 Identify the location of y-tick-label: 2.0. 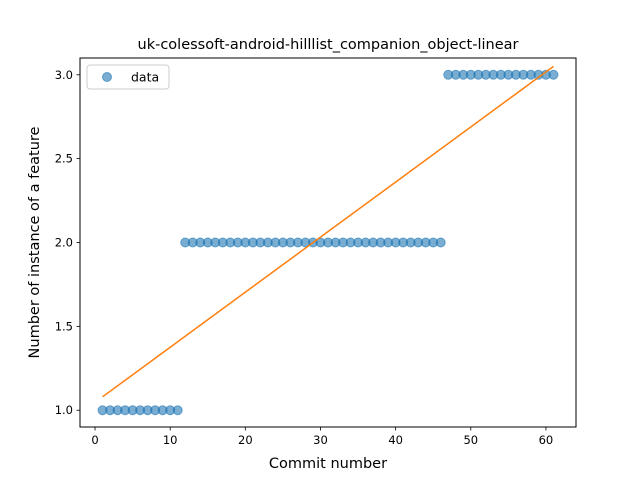
(64, 243).